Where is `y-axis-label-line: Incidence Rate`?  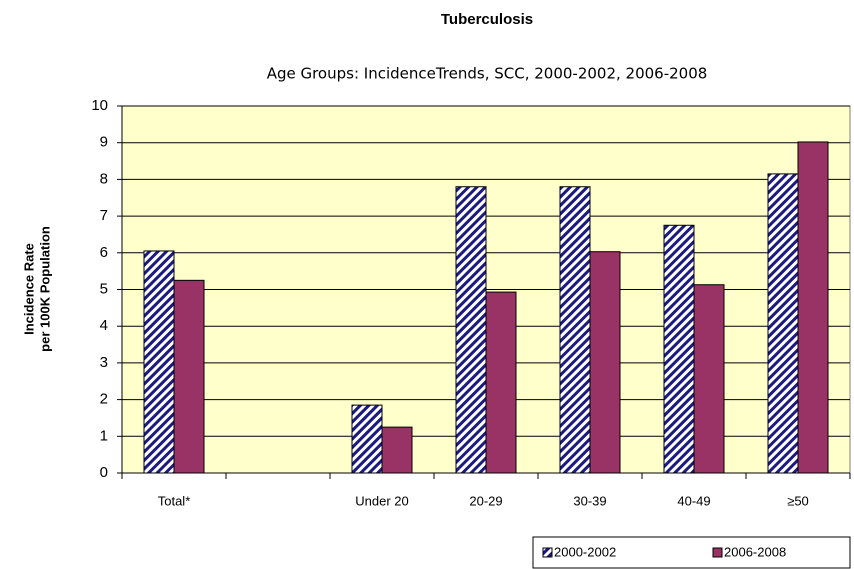
y-axis-label-line: Incidence Rate is located at coordinates (28, 289).